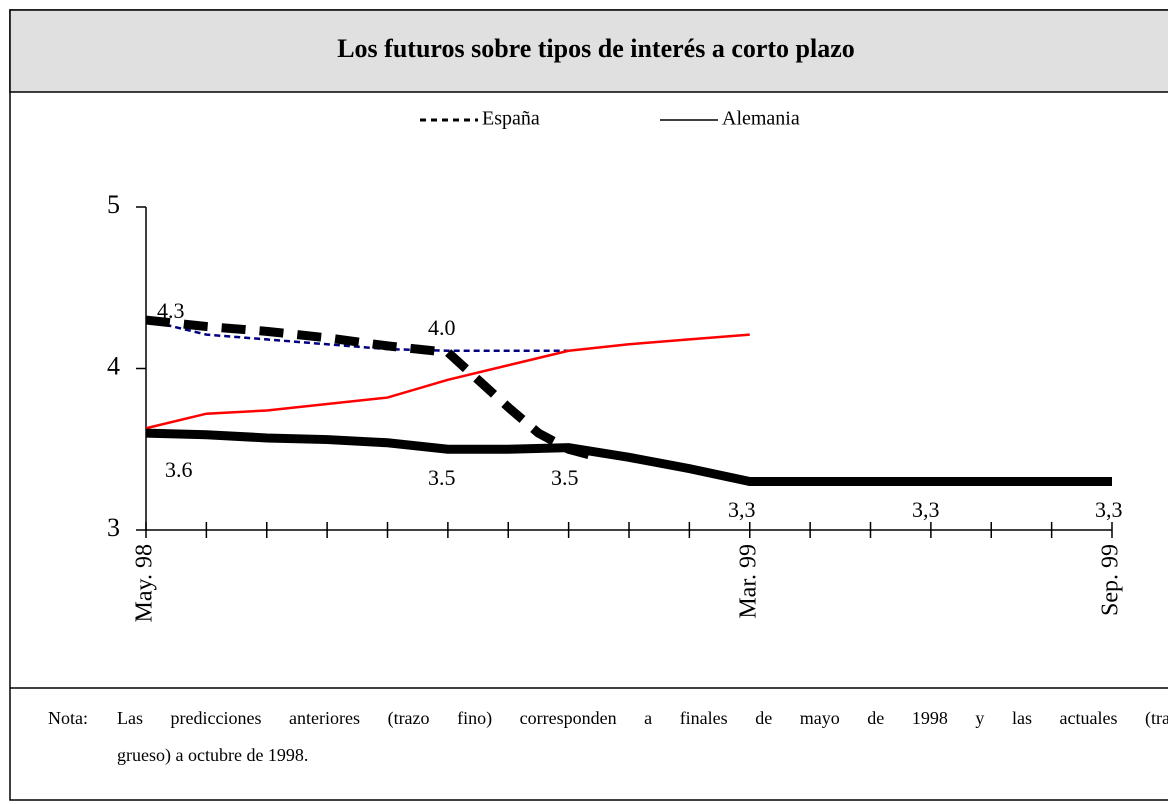 The width and height of the screenshot is (1168, 804). What do you see at coordinates (113, 527) in the screenshot?
I see `y-tick-label: 3` at bounding box center [113, 527].